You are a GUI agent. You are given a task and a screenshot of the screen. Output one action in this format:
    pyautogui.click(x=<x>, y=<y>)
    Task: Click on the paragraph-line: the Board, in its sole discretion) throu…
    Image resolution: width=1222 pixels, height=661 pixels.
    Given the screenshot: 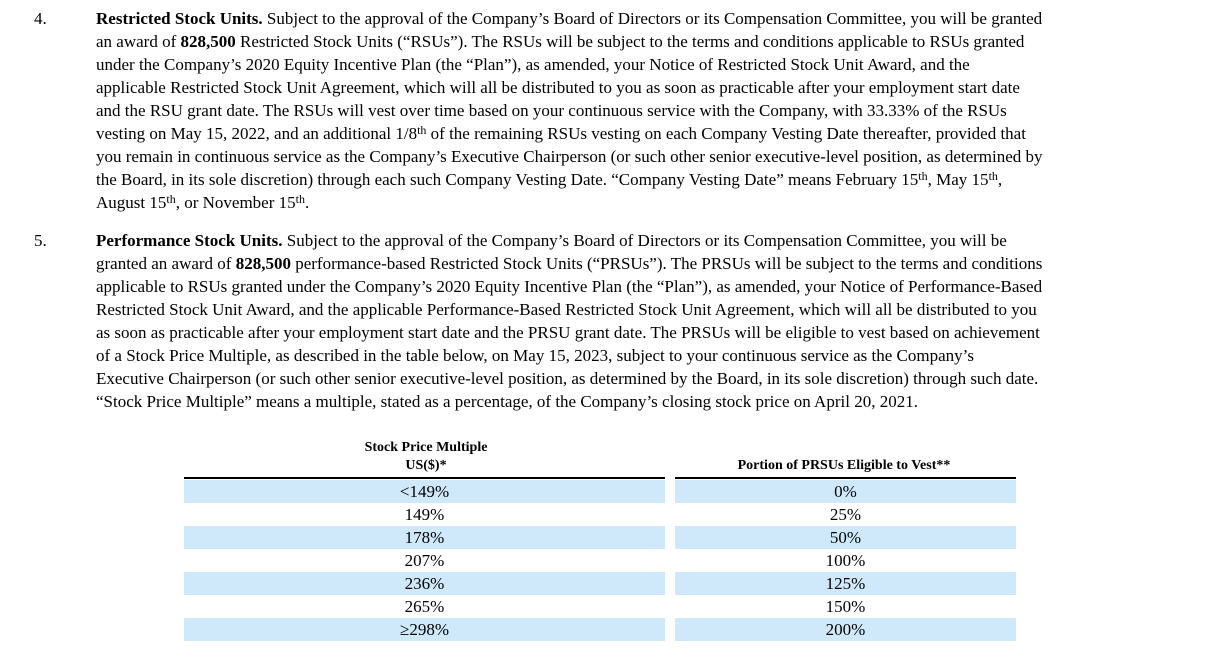 What is the action you would take?
    pyautogui.click(x=655, y=179)
    